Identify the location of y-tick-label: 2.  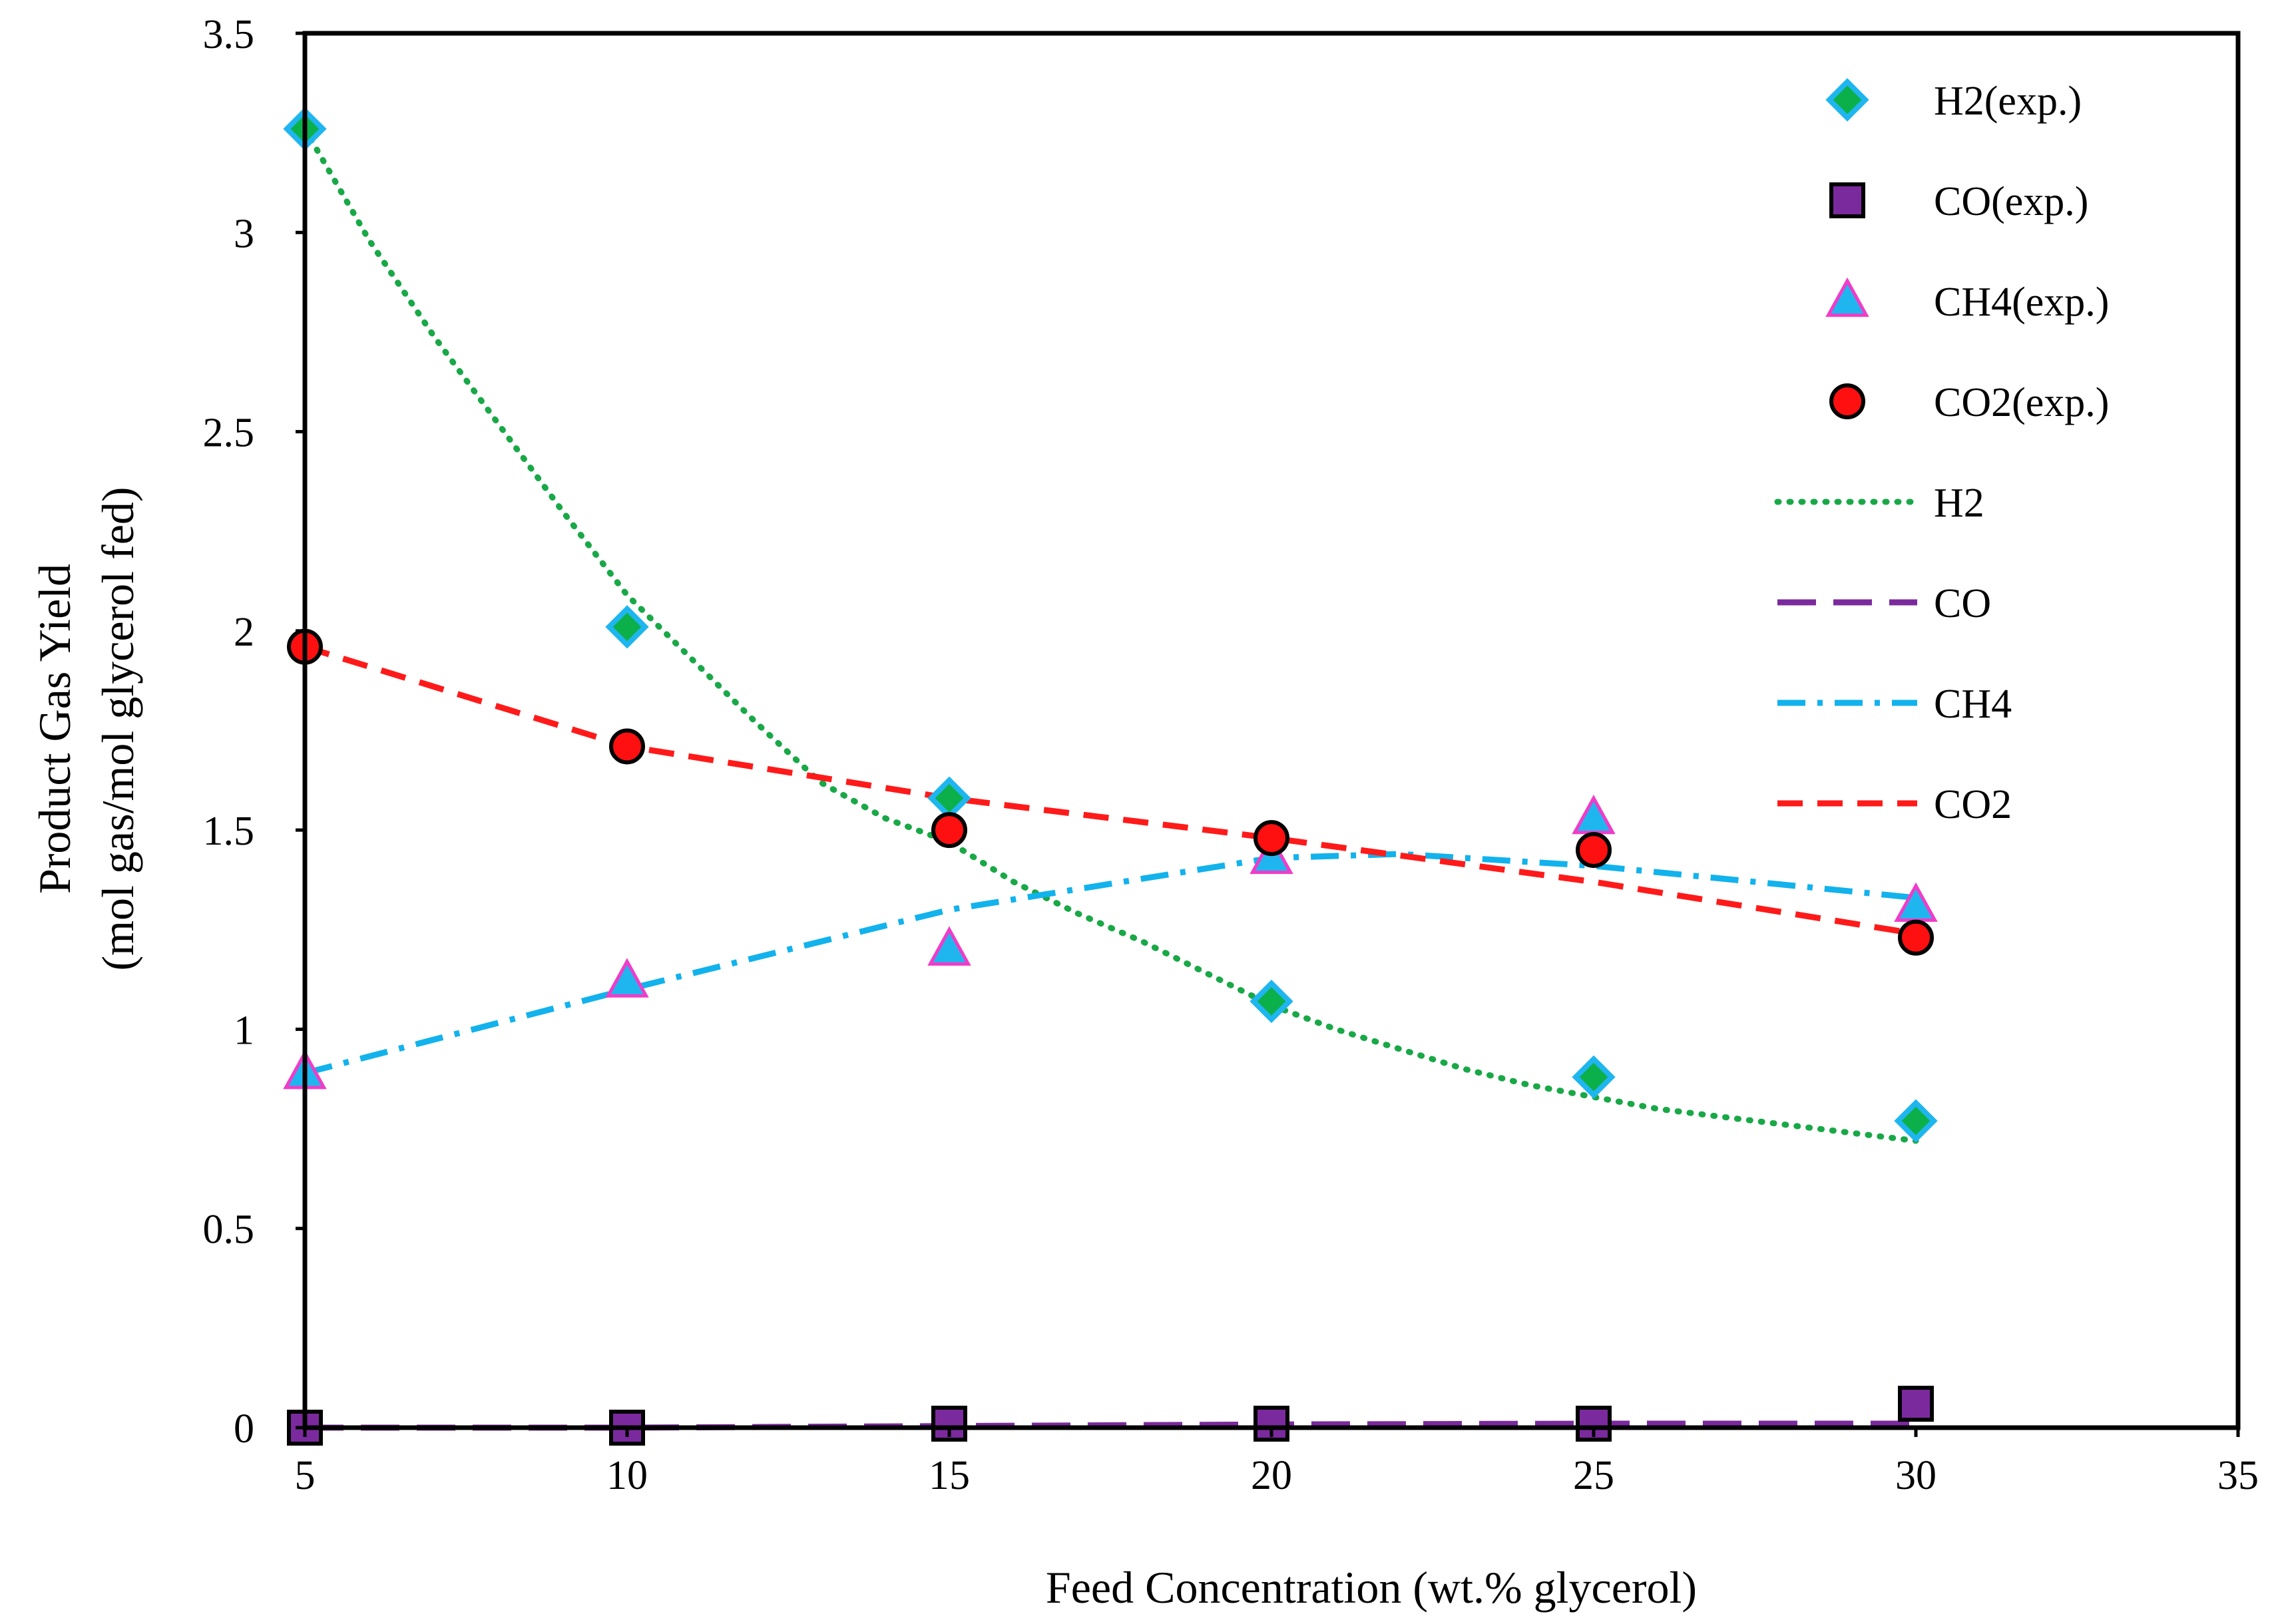
(244, 632).